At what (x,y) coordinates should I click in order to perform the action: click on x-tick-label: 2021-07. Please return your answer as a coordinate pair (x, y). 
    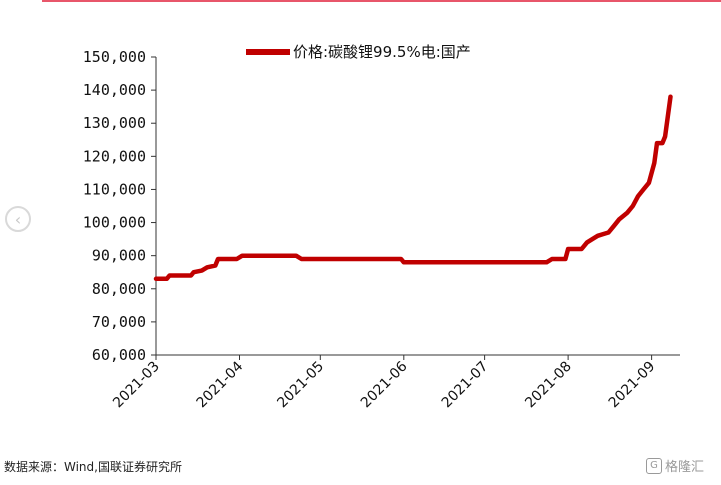
    Looking at the image, I should click on (465, 385).